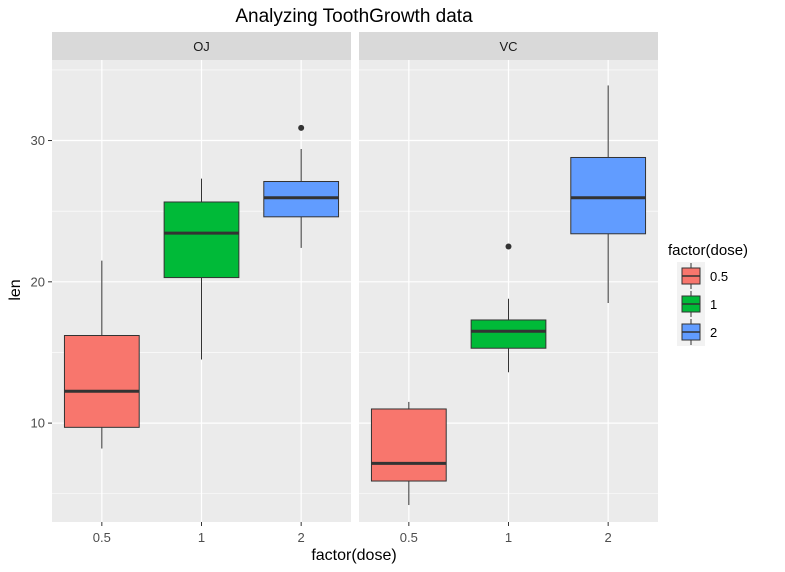 The image size is (785, 572). Describe the element at coordinates (719, 276) in the screenshot. I see `legend-label: 0.5` at that location.